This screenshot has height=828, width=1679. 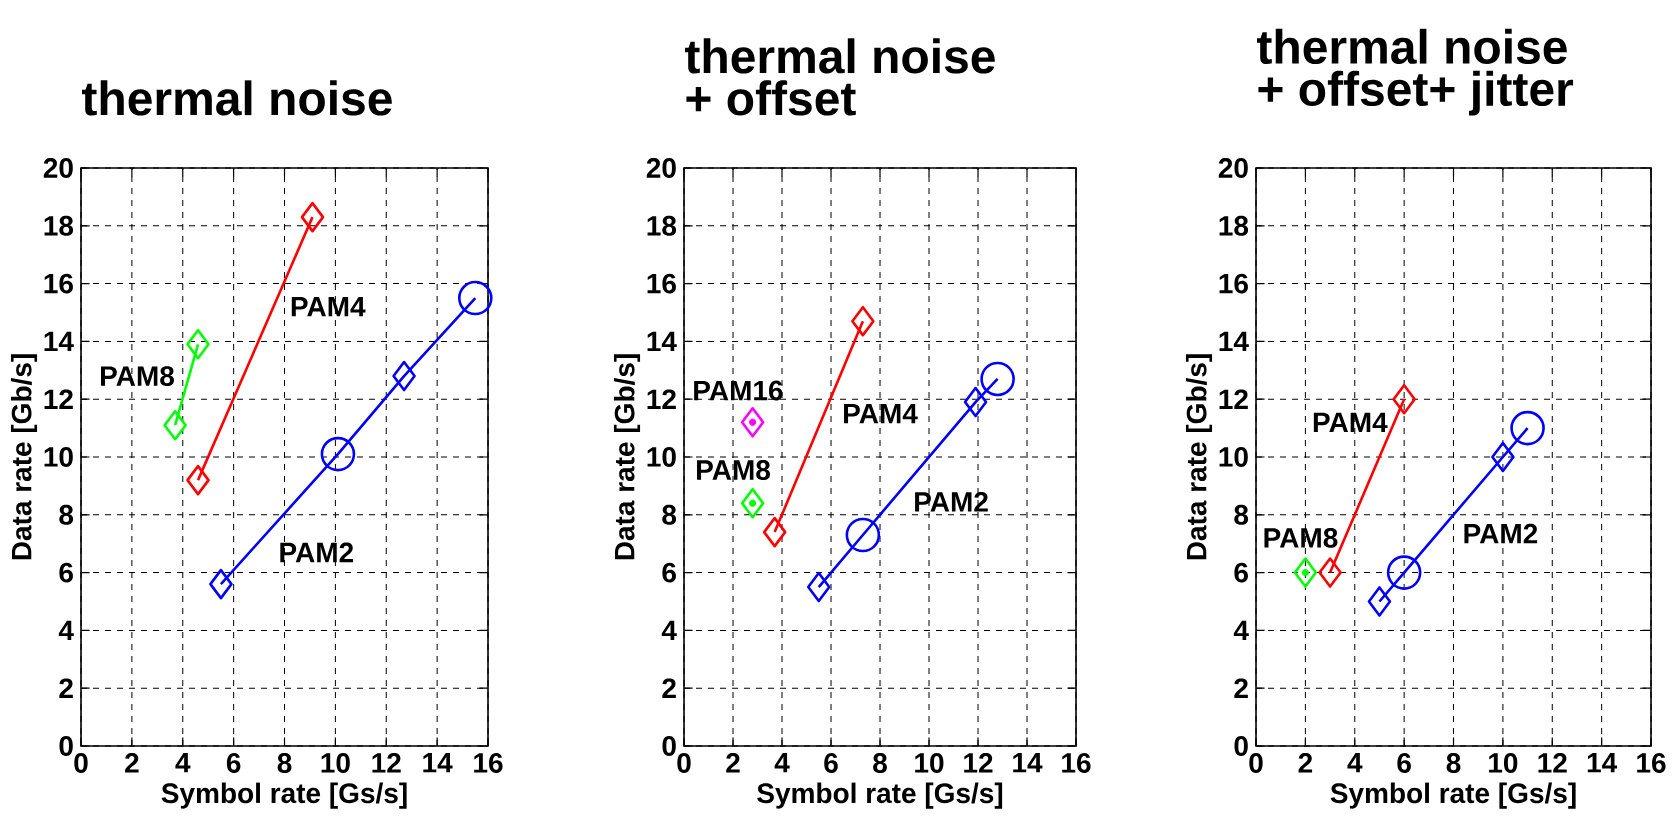 What do you see at coordinates (771, 98) in the screenshot?
I see `chart-subtitle: + offset` at bounding box center [771, 98].